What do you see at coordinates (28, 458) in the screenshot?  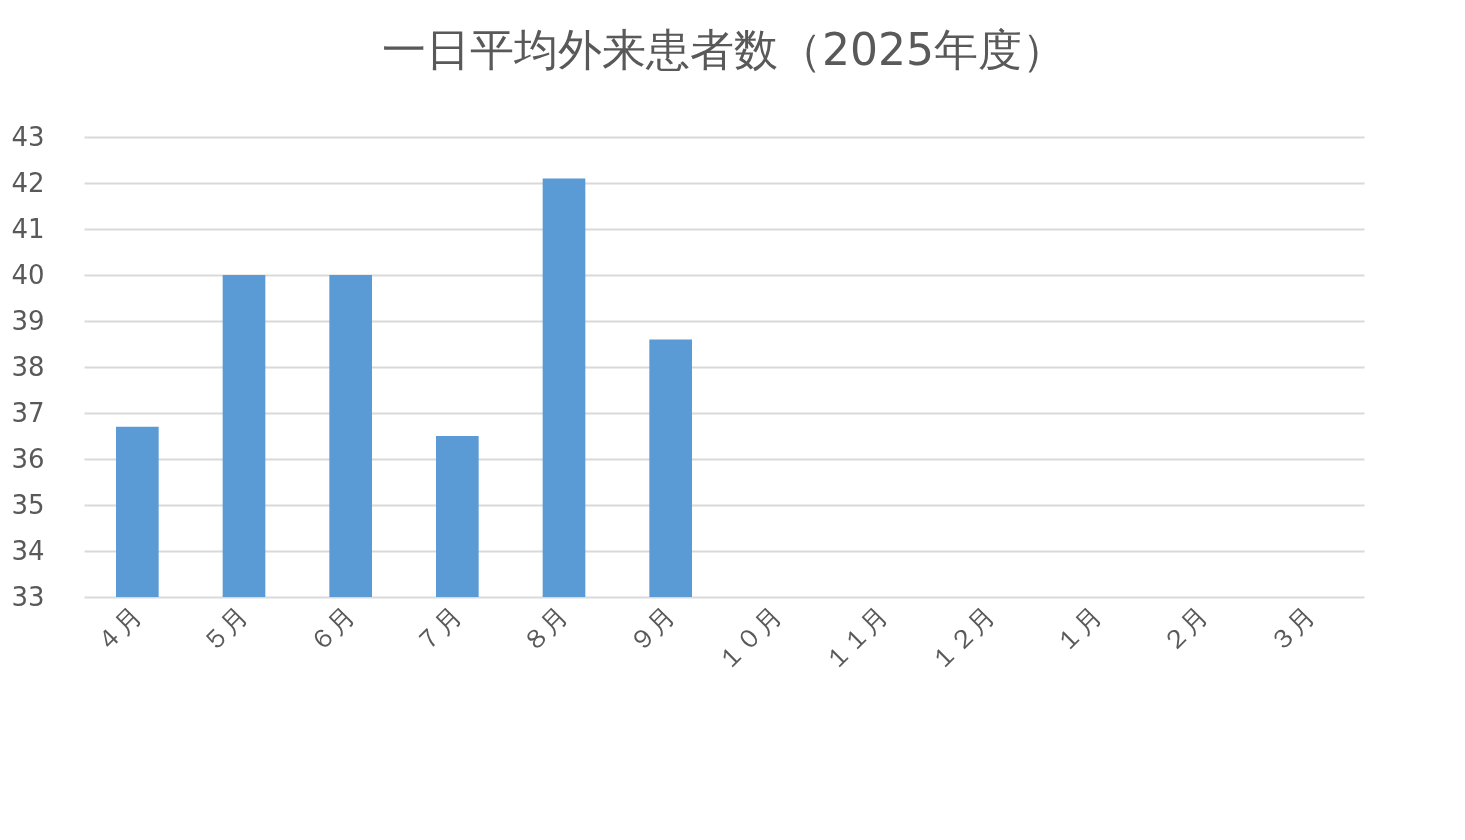 I see `y-tick-label: 36` at bounding box center [28, 458].